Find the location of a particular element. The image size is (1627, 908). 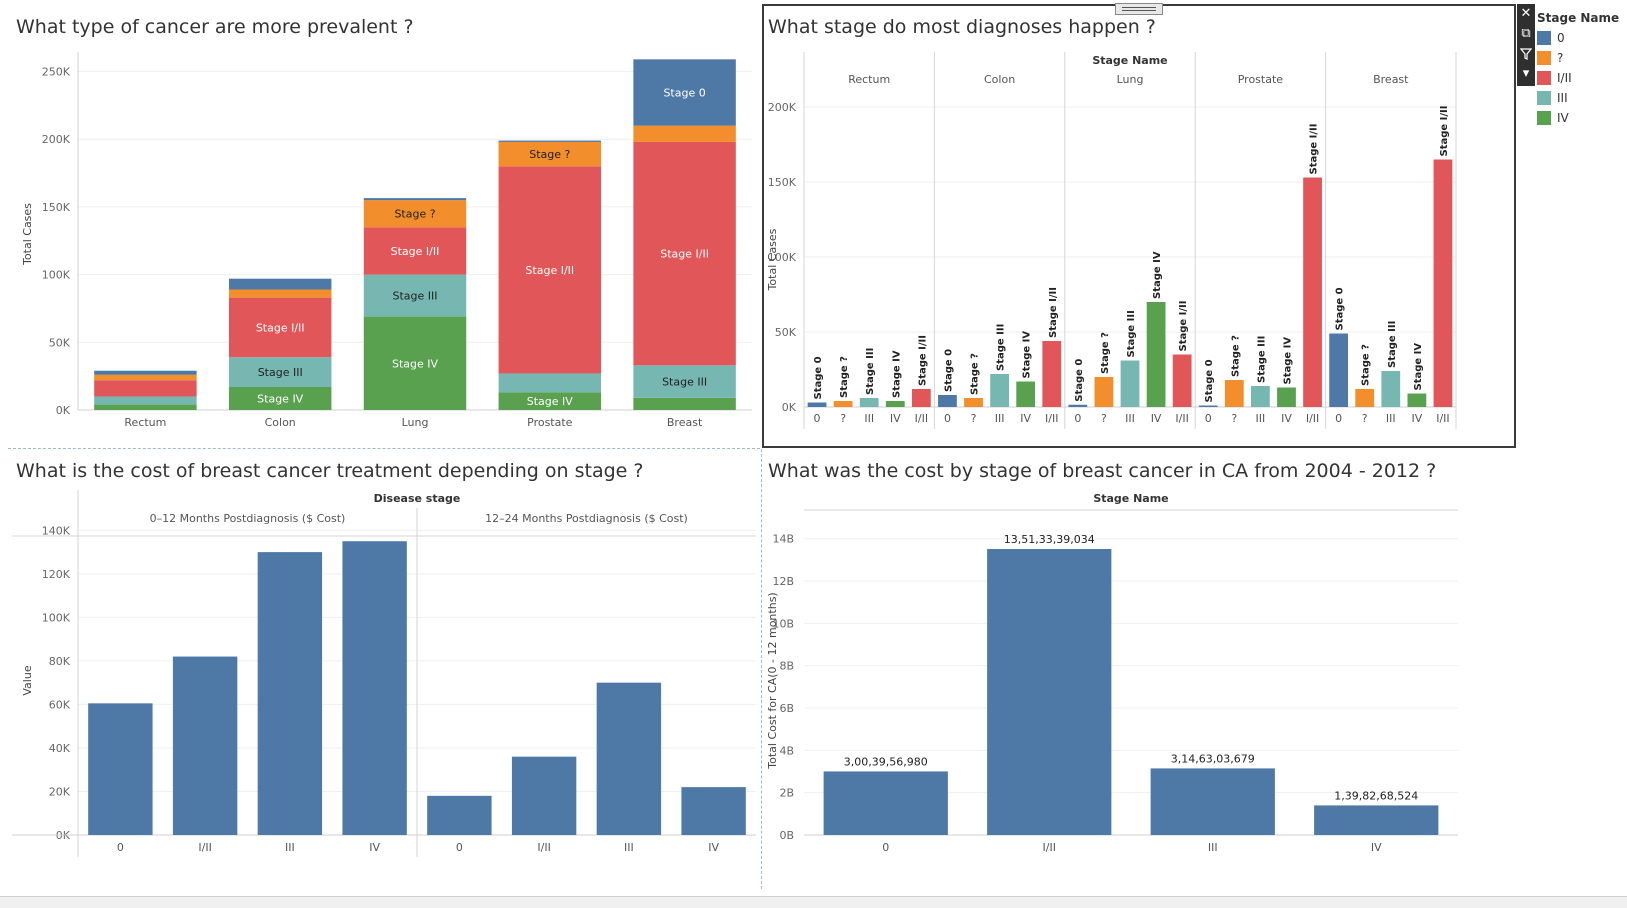

bar-segment-rectum-iv is located at coordinates (145, 407).